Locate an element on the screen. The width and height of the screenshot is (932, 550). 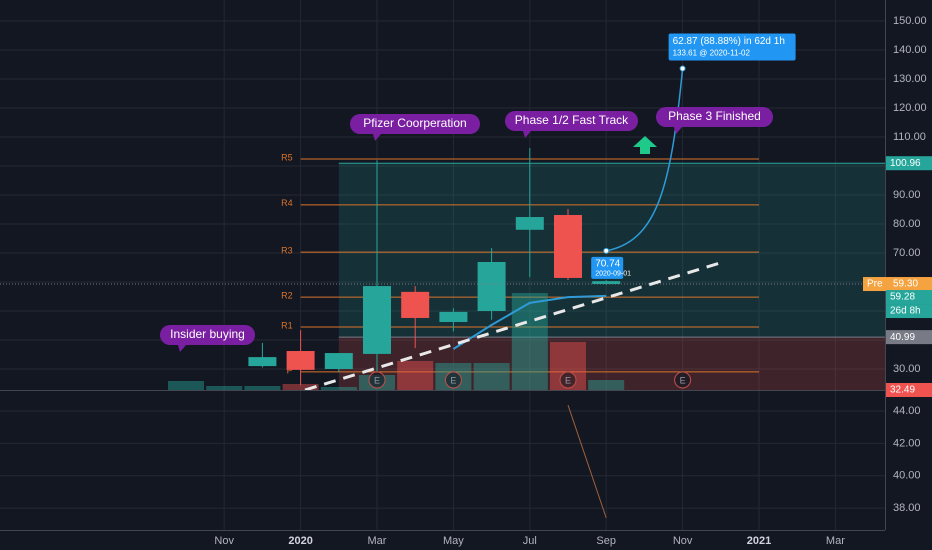
projection-end is located at coordinates (682, 68).